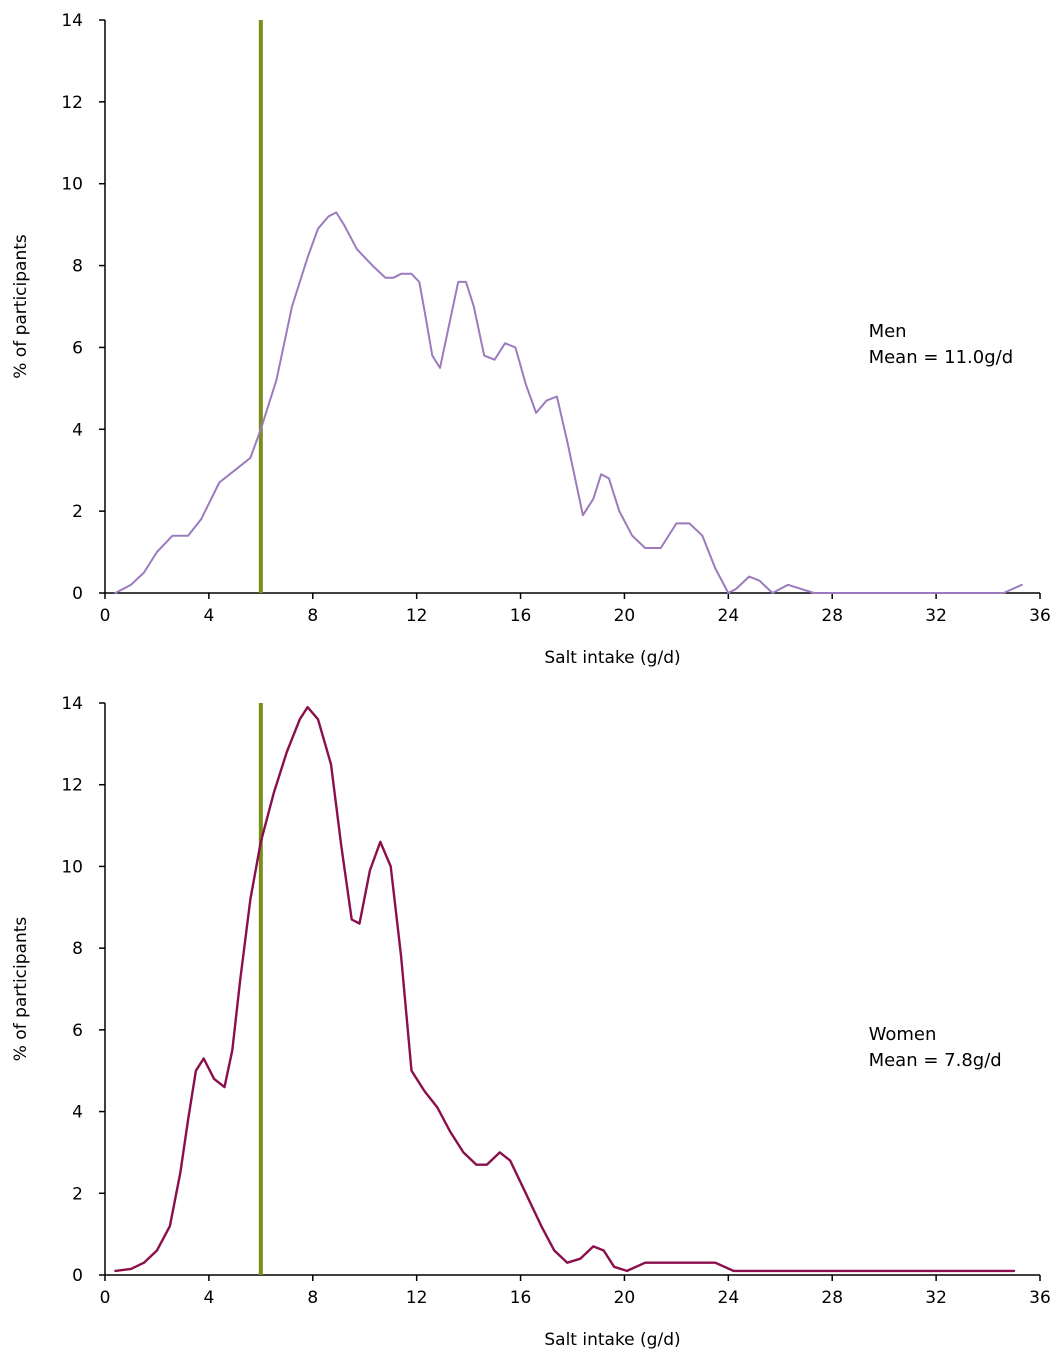  I want to click on annotation-line: Women, so click(903, 1034).